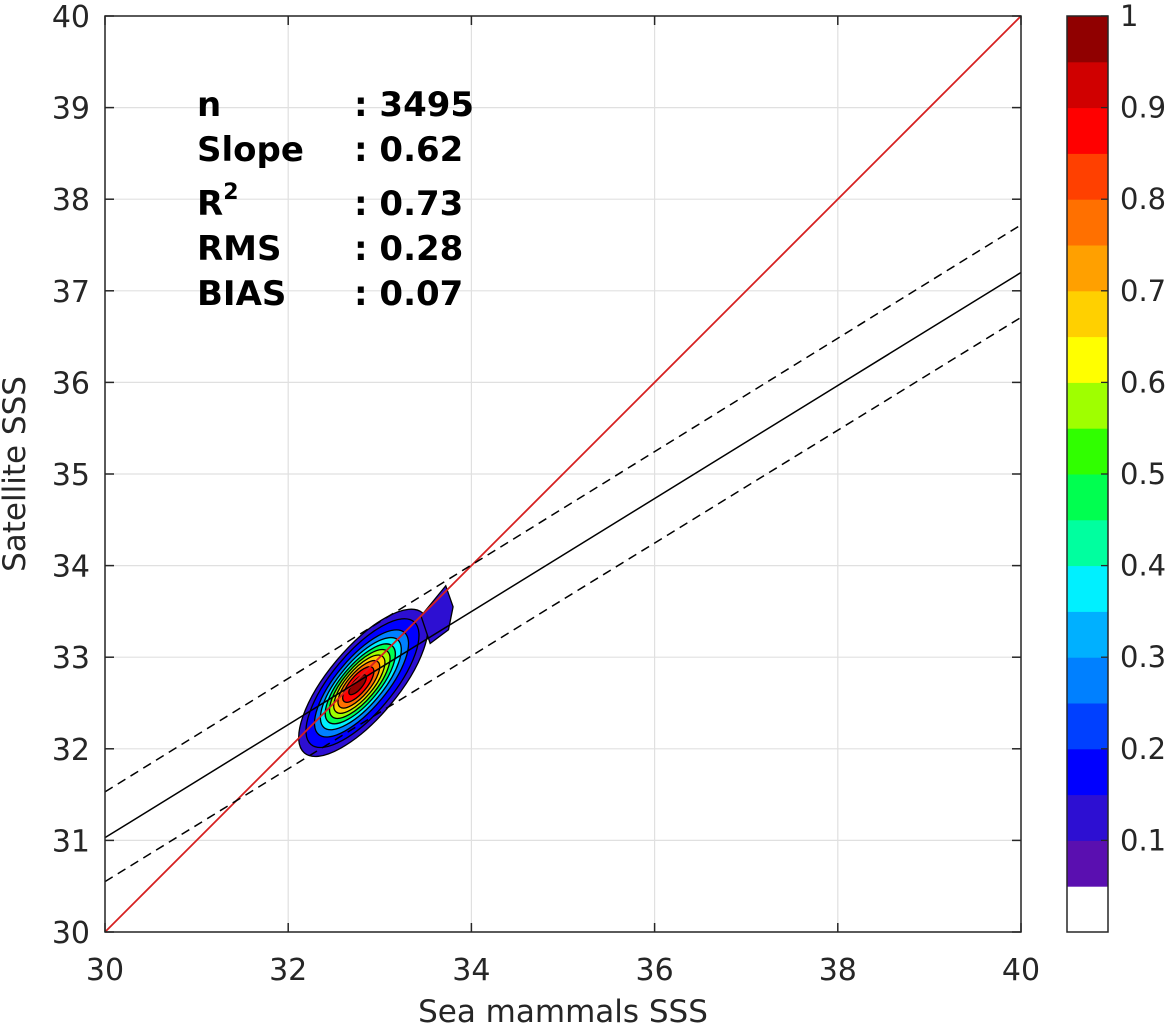  What do you see at coordinates (288, 970) in the screenshot?
I see `x-tick-label-1: 32` at bounding box center [288, 970].